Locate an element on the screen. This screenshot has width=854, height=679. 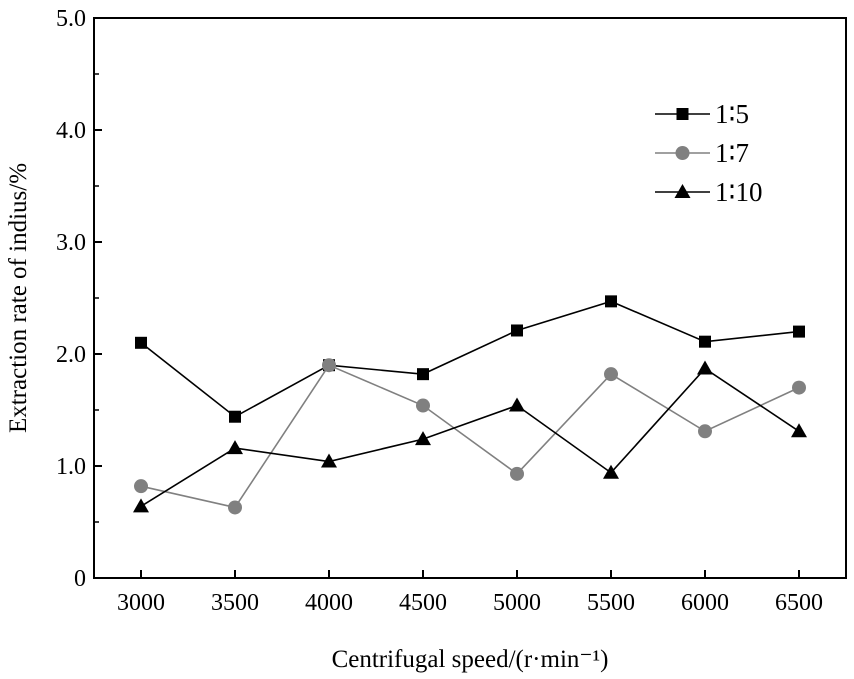
x-tick-label: 3000 is located at coordinates (141, 603).